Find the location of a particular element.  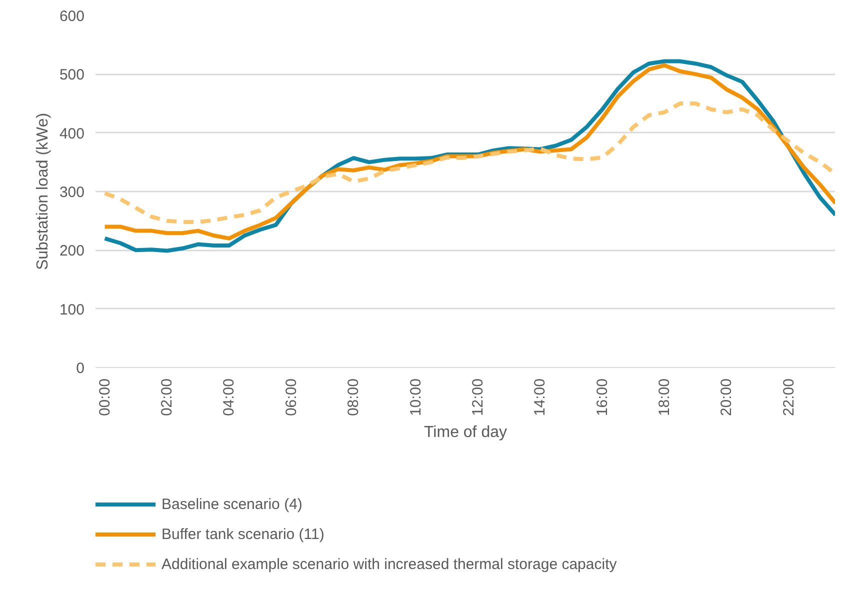

x-tick-label: 18:00 is located at coordinates (664, 397).